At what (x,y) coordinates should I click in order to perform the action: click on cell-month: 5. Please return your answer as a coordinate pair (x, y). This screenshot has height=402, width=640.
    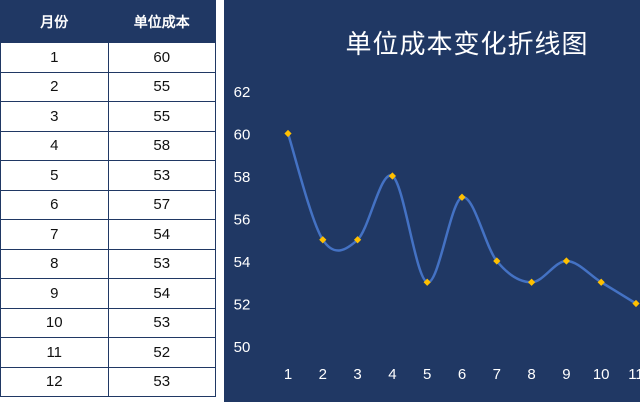
    Looking at the image, I should click on (54, 175).